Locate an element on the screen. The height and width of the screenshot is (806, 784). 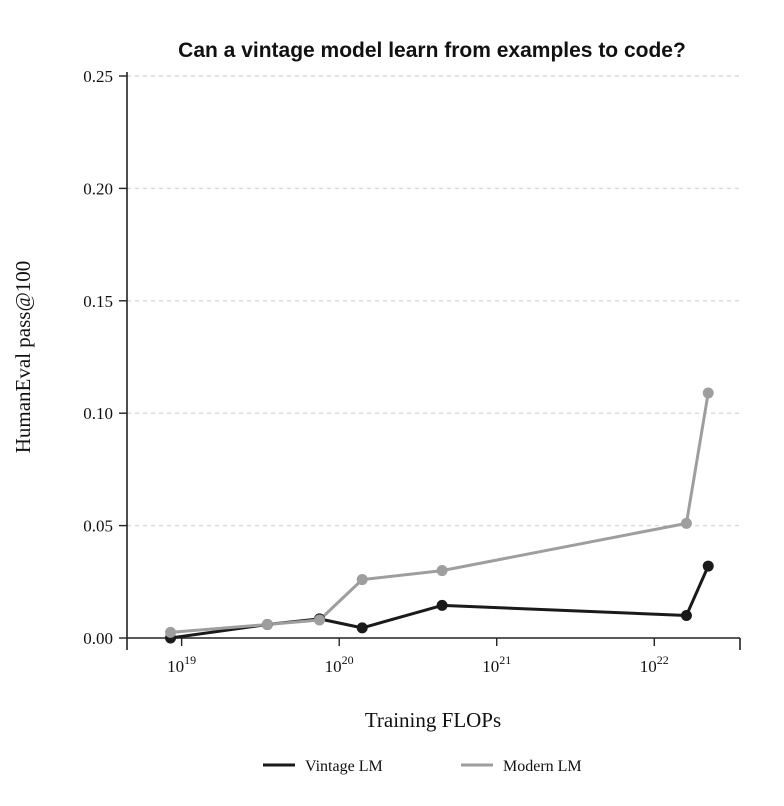
y-tick-label: 0.10 is located at coordinates (98, 413).